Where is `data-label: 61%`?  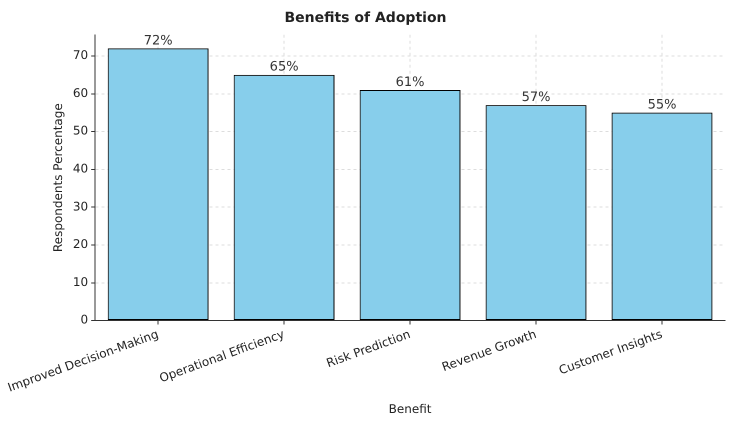
data-label: 61% is located at coordinates (410, 82).